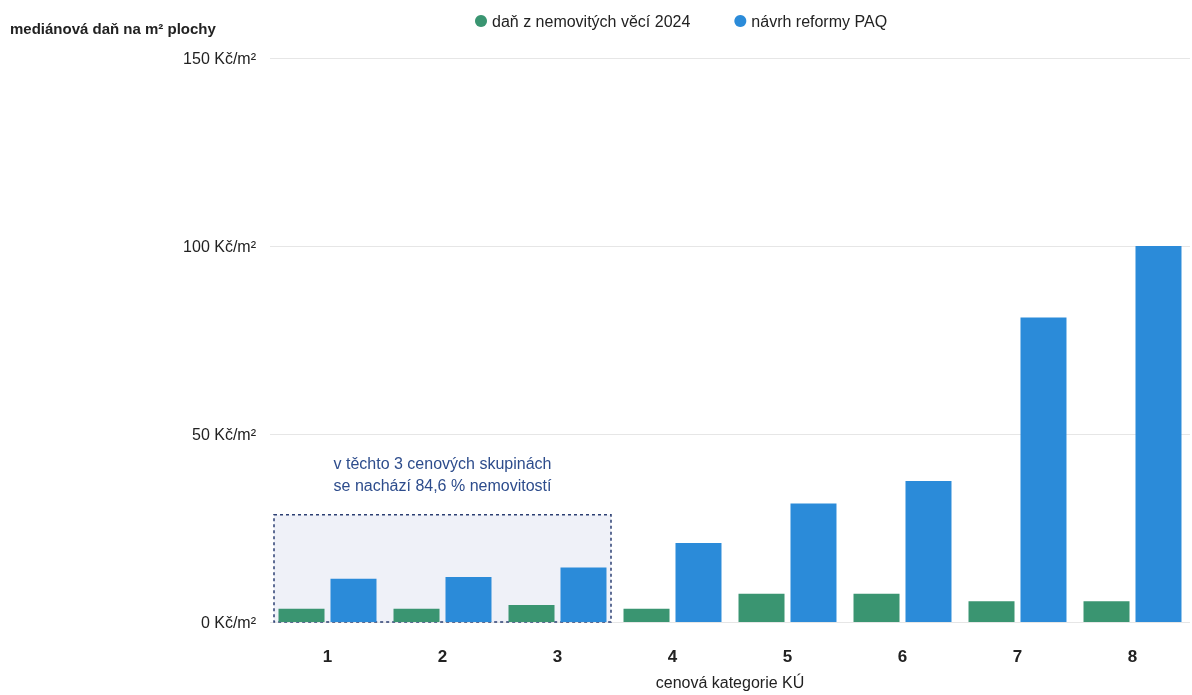 Image resolution: width=1192 pixels, height=695 pixels. I want to click on y-axis-title: mediánová daň na m² plochy, so click(113, 28).